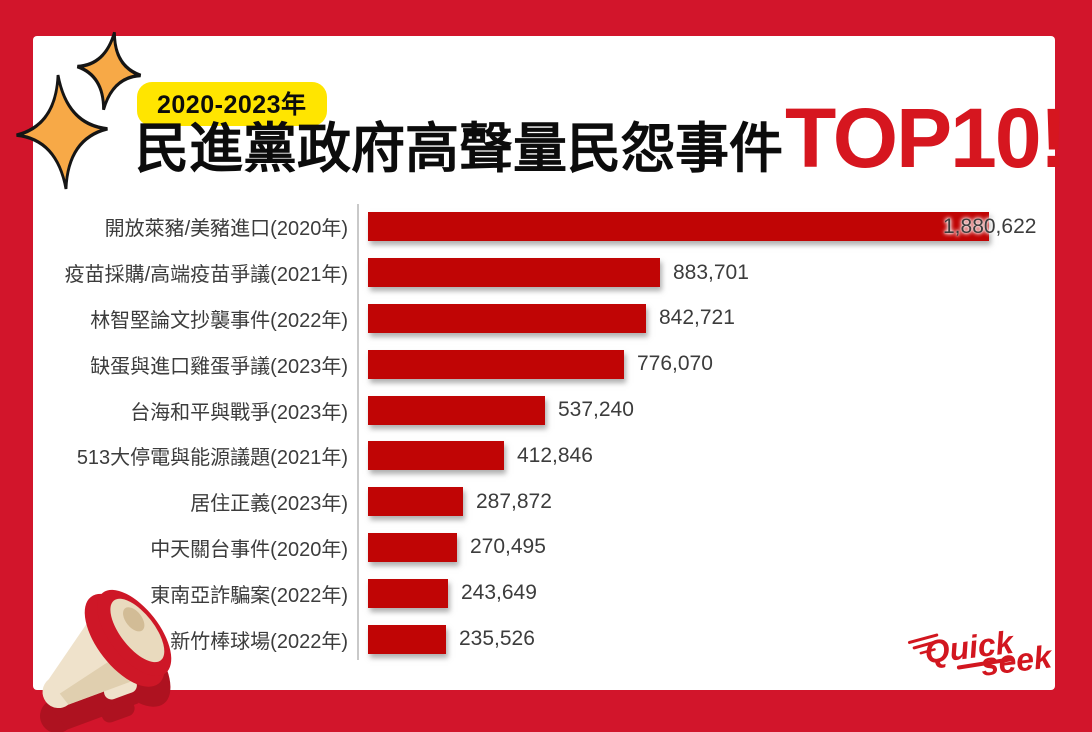 This screenshot has height=732, width=1092. I want to click on bar-value: 243,649, so click(499, 593).